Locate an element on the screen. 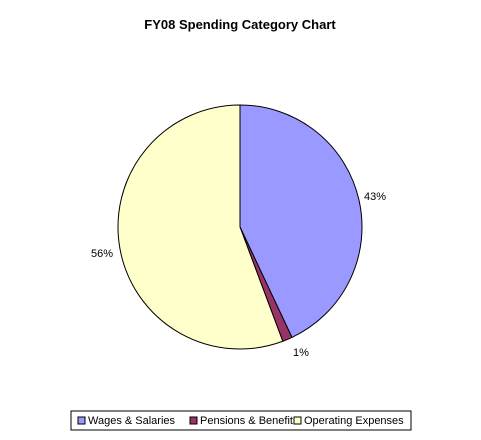  legend-swatch-operating is located at coordinates (297, 420).